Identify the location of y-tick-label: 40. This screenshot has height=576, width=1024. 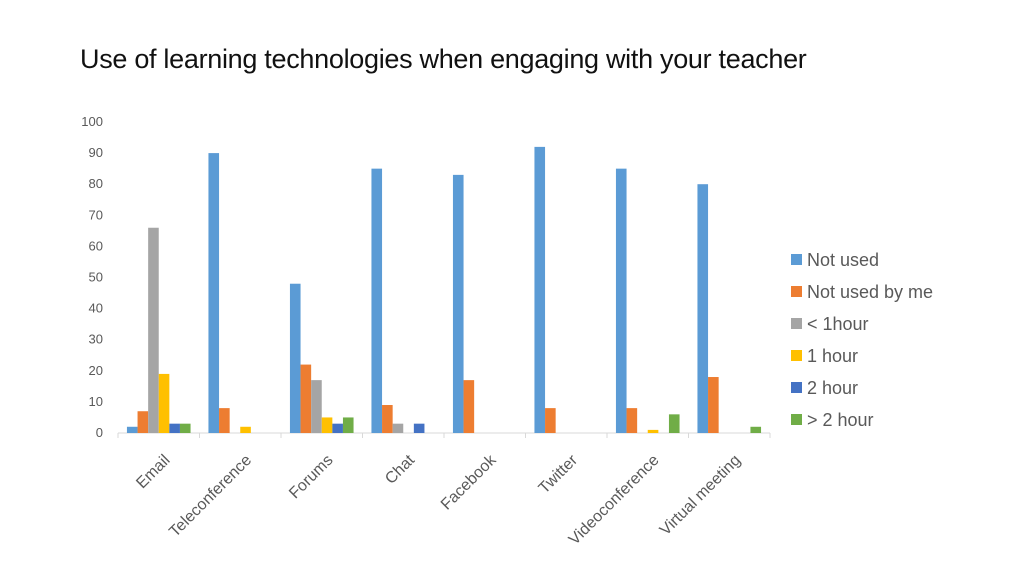
(96, 308).